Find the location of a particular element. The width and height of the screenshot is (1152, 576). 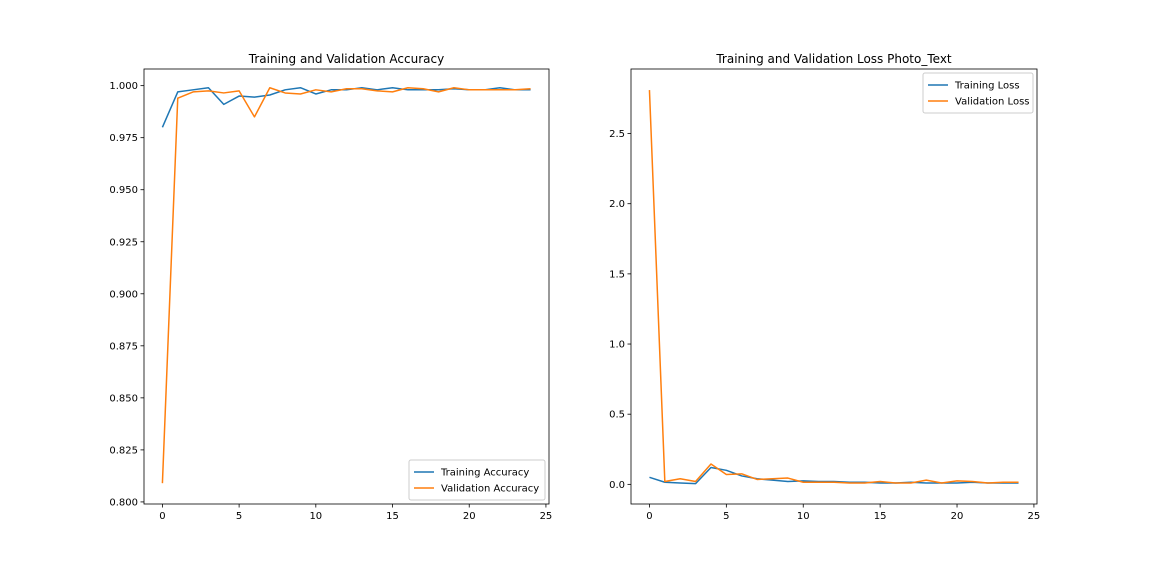

chart-title: Training and Validation Accuracy is located at coordinates (346, 59).